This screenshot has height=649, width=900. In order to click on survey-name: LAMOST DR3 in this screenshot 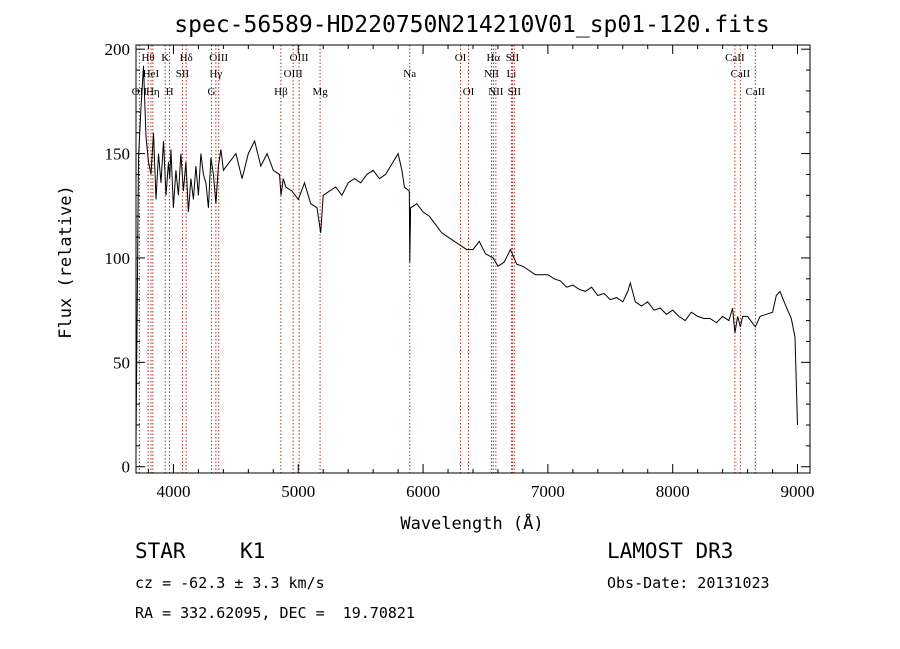, I will do `click(670, 551)`.